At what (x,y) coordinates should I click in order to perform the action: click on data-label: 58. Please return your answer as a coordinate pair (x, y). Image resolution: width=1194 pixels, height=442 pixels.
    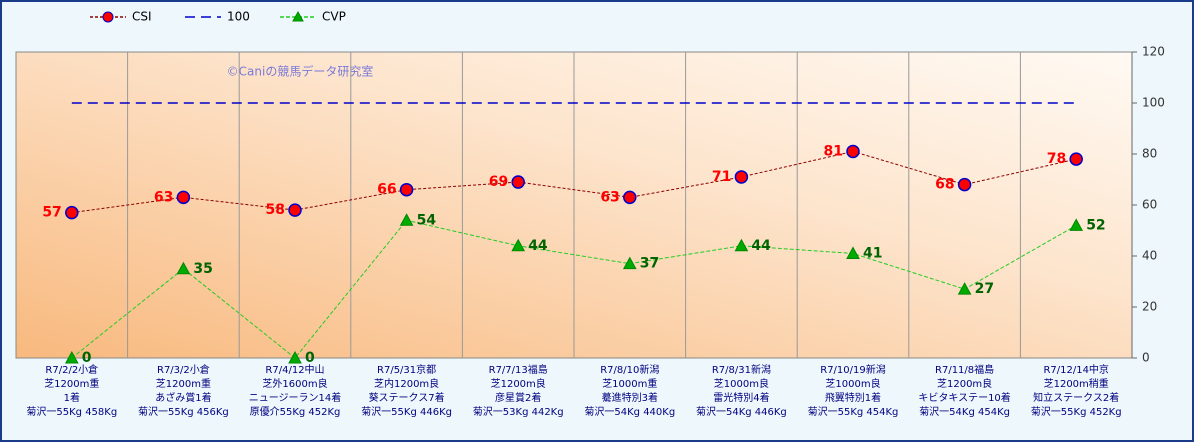
    Looking at the image, I should click on (275, 210).